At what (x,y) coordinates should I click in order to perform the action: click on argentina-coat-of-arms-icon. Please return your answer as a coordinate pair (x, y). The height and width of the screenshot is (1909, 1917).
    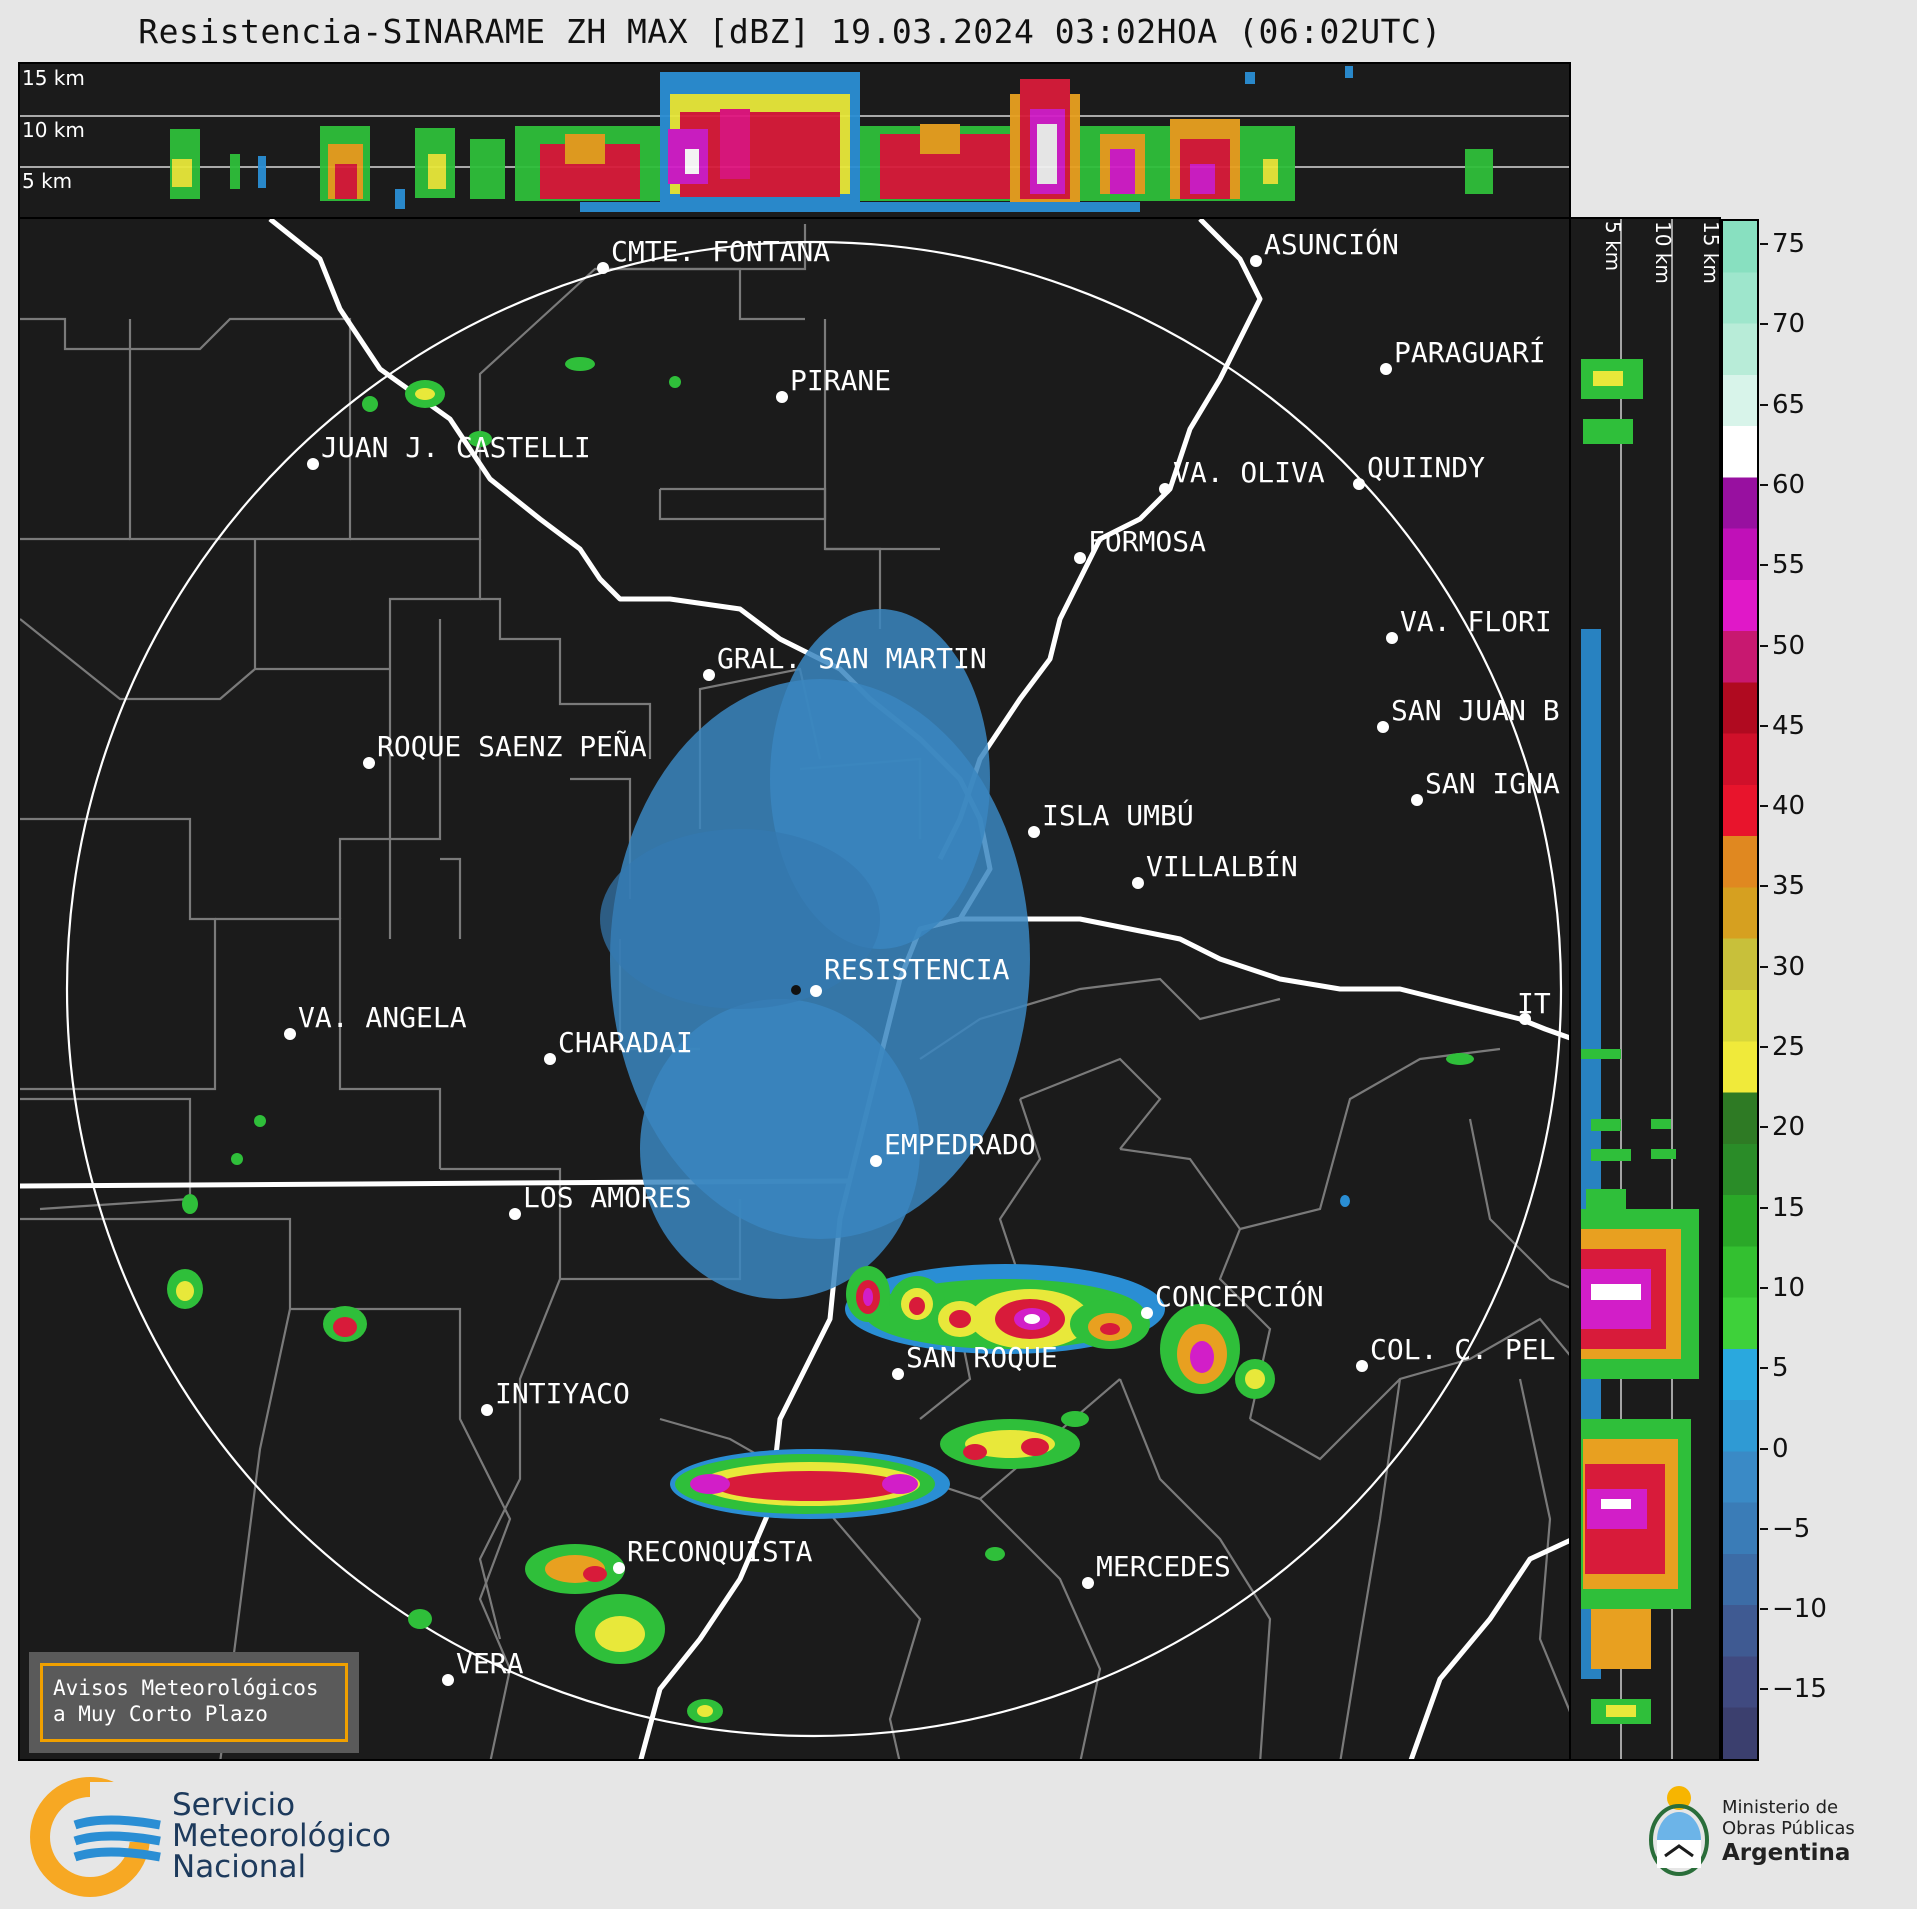
    Looking at the image, I should click on (1679, 1831).